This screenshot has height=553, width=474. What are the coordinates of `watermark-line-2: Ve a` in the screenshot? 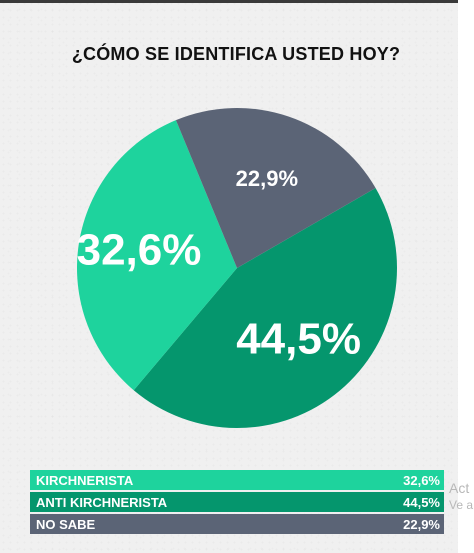 It's located at (461, 505).